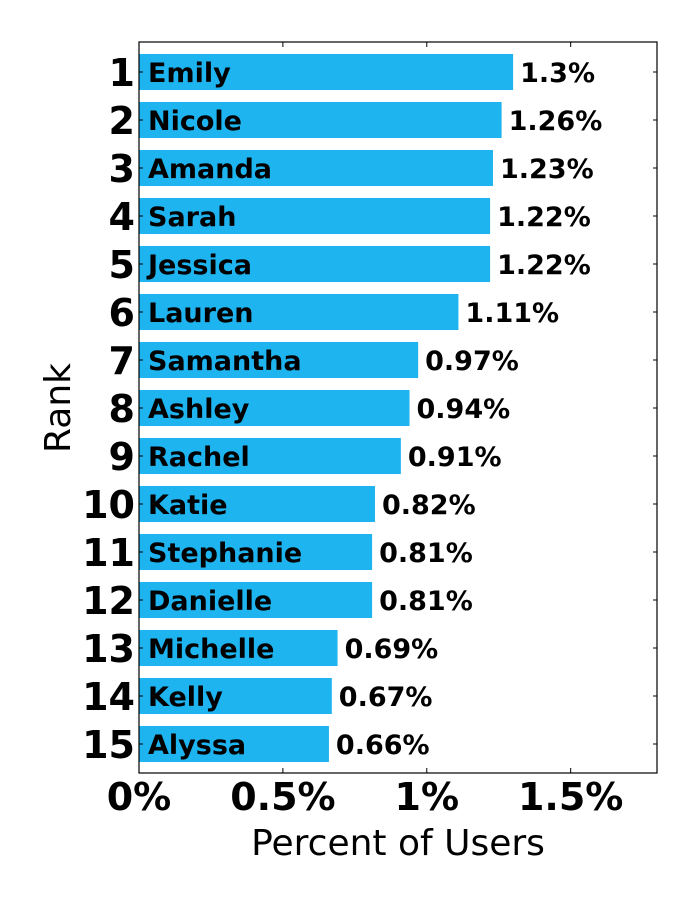 The width and height of the screenshot is (700, 900). Describe the element at coordinates (427, 797) in the screenshot. I see `x-tick-label: 1%` at that location.